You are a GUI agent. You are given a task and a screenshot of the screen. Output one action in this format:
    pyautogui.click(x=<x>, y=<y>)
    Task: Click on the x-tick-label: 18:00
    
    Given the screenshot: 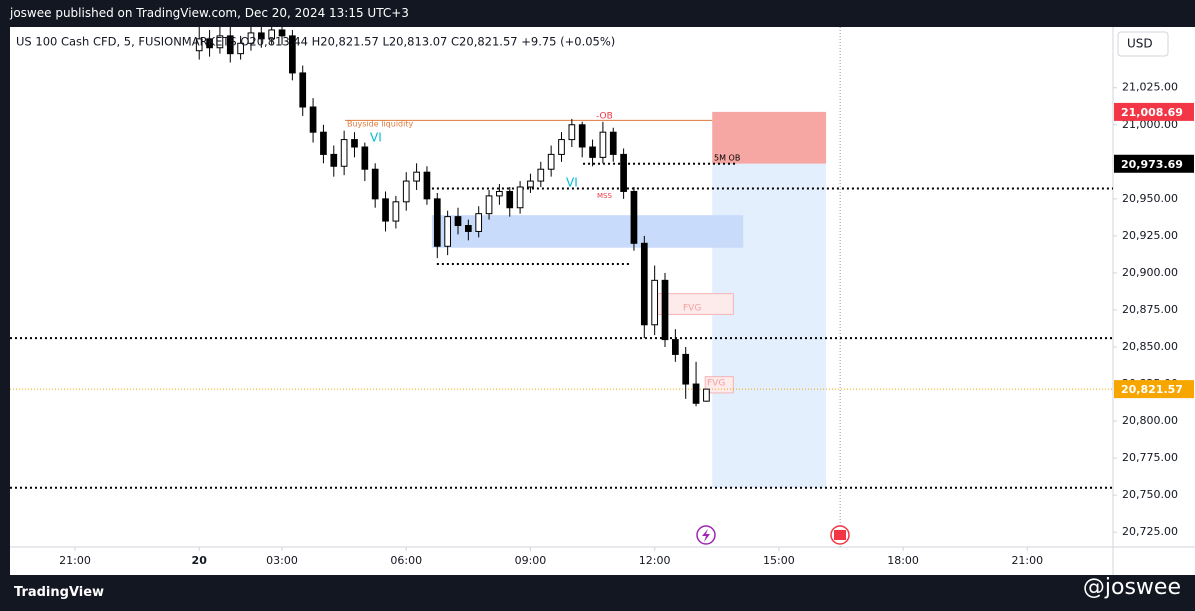 What is the action you would take?
    pyautogui.click(x=903, y=560)
    